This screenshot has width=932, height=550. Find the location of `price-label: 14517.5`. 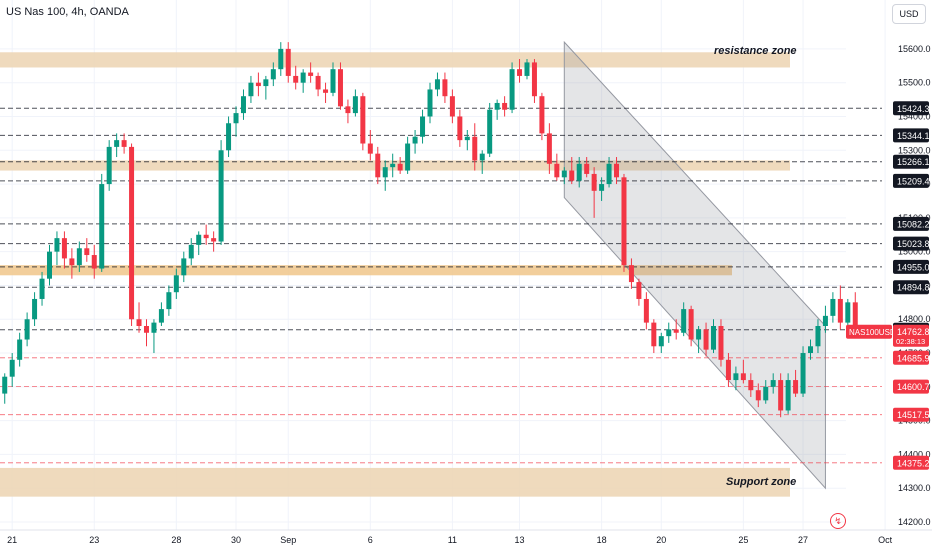

price-label: 14517.5 is located at coordinates (913, 415).